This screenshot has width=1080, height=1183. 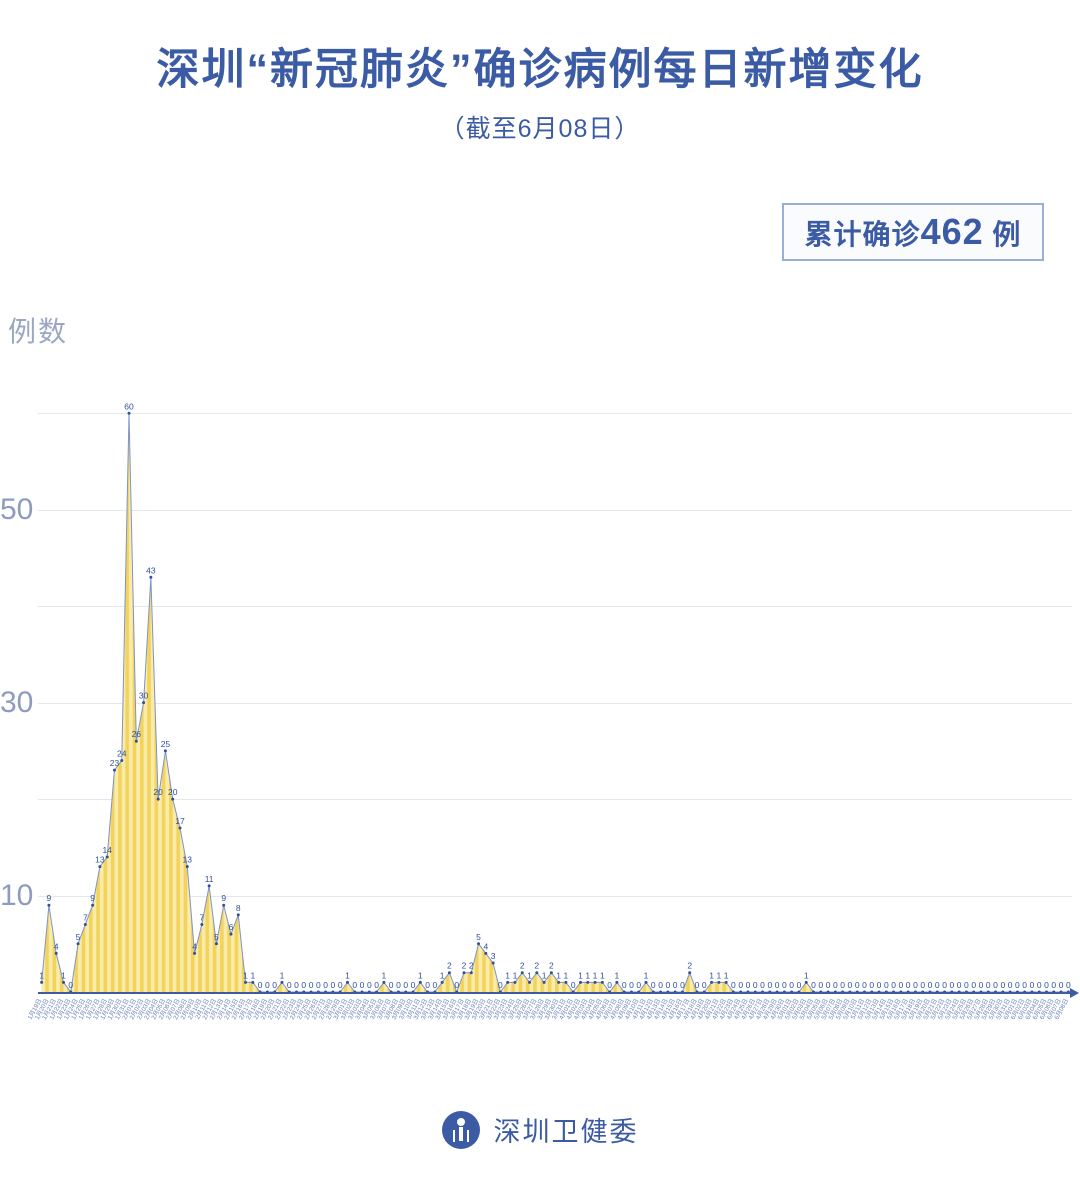 What do you see at coordinates (566, 1132) in the screenshot?
I see `footer-label: 深圳卫健委` at bounding box center [566, 1132].